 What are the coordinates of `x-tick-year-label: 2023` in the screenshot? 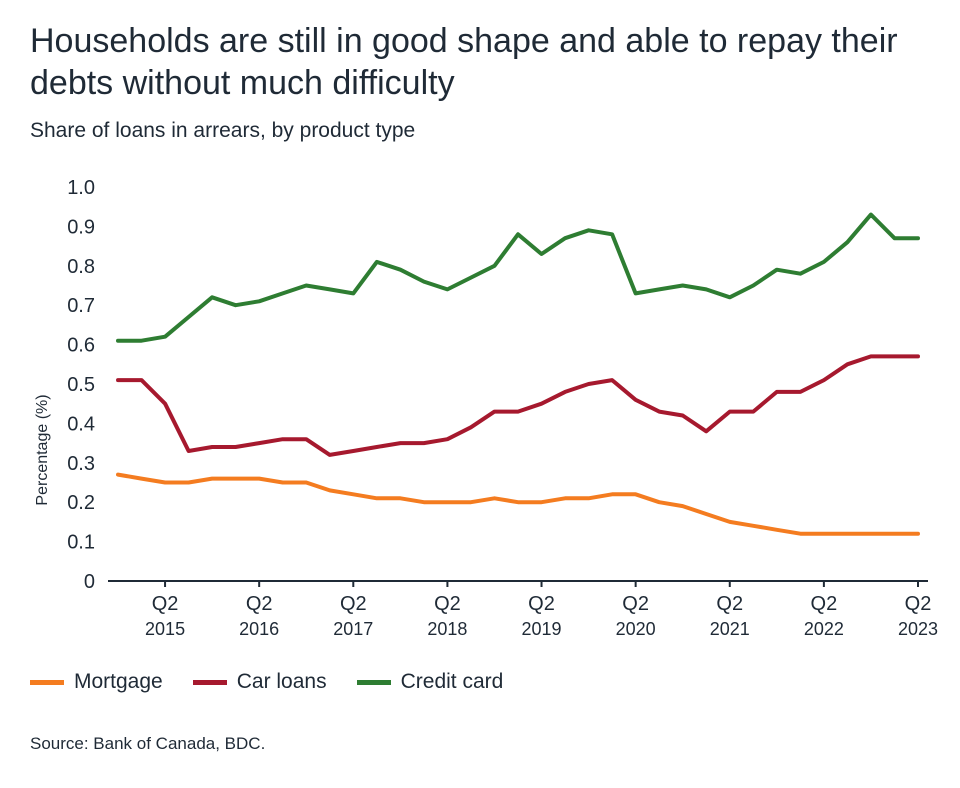 It's located at (918, 629).